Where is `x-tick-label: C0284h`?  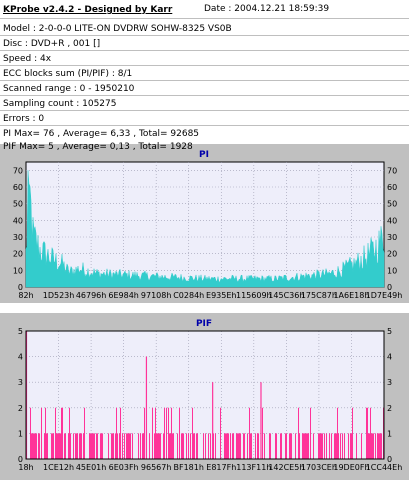 x-tick-label: C0284h is located at coordinates (188, 295).